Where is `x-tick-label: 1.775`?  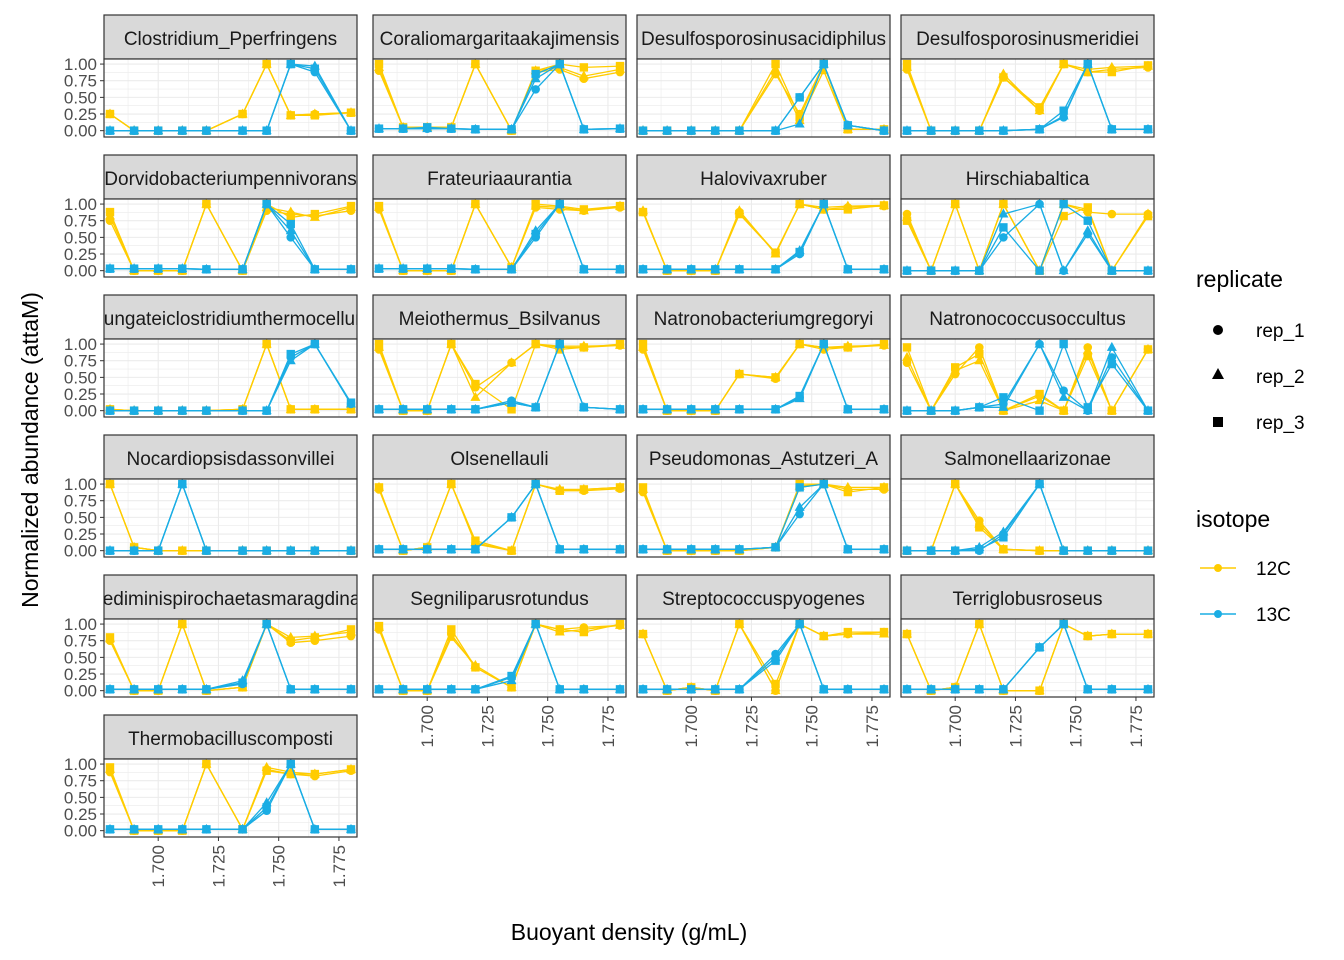
x-tick-label: 1.775 is located at coordinates (1136, 726).